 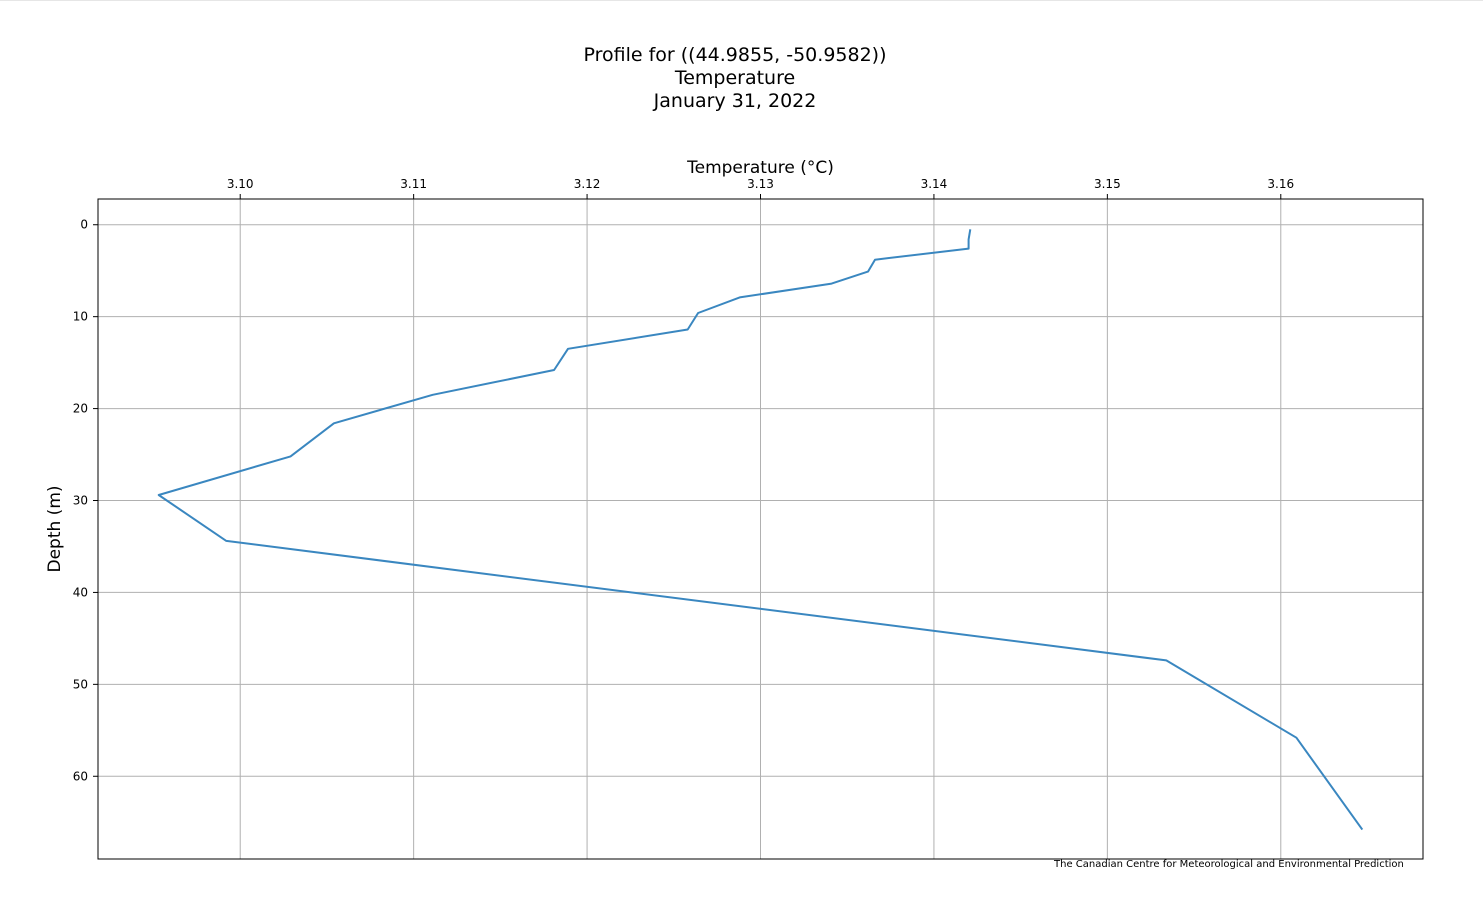 I want to click on x-tick-label: 3.16, so click(x=1280, y=184).